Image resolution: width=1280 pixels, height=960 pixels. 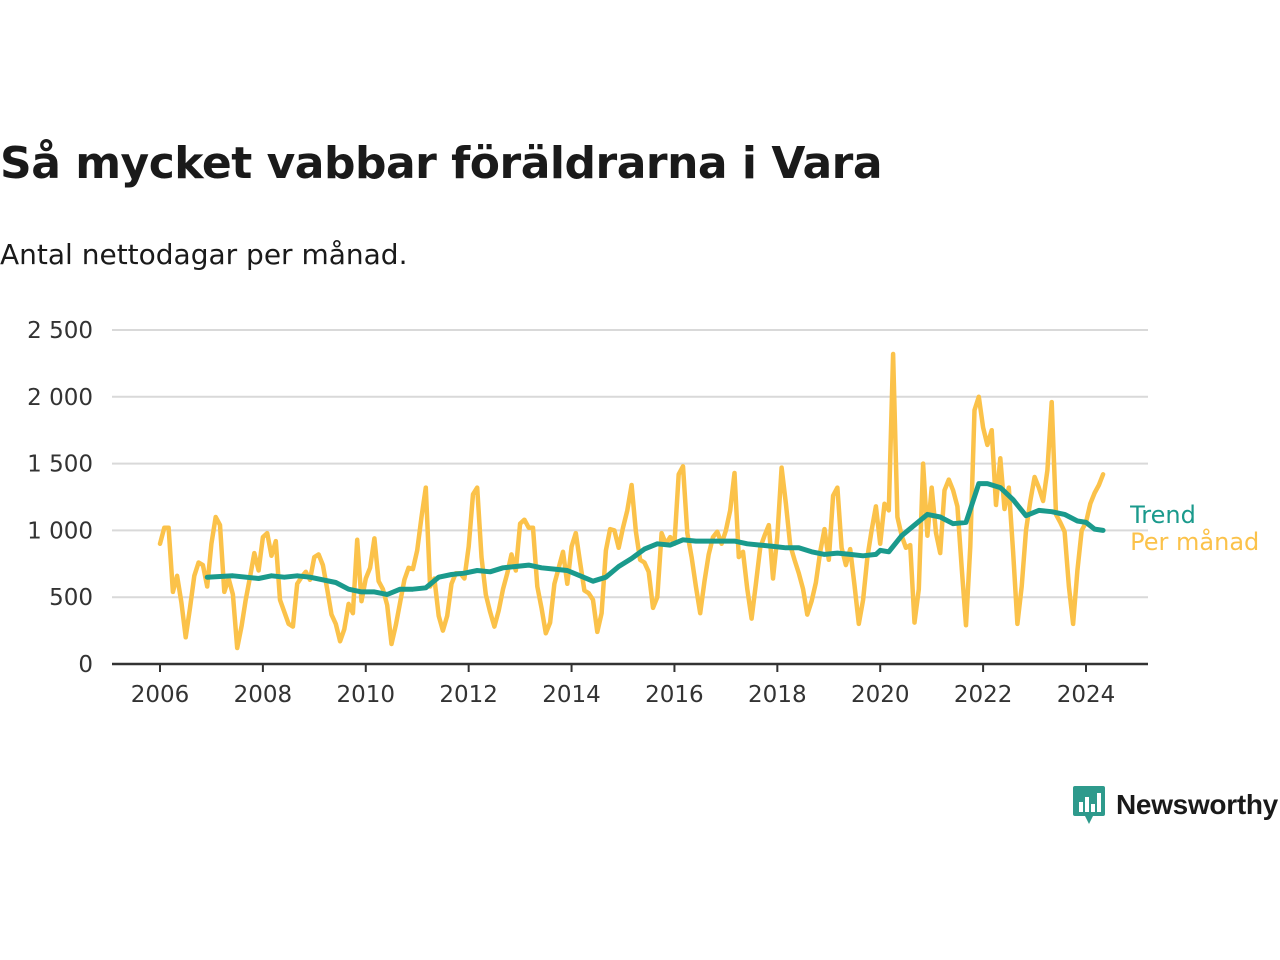 What do you see at coordinates (263, 695) in the screenshot?
I see `x-tick-label: 2008` at bounding box center [263, 695].